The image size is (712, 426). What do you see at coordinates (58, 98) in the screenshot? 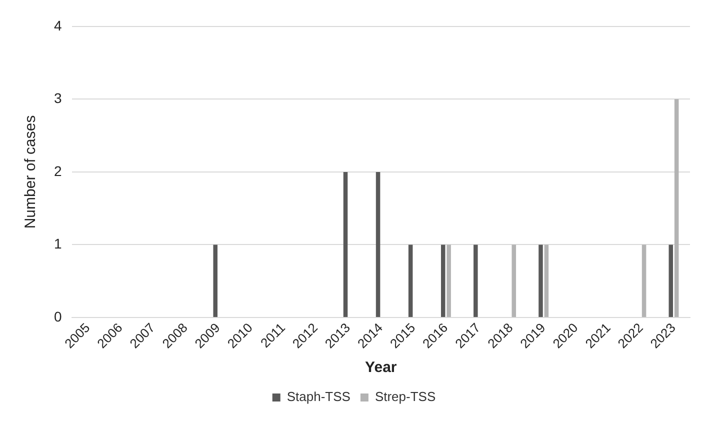
I see `y-tick-label: 3` at bounding box center [58, 98].